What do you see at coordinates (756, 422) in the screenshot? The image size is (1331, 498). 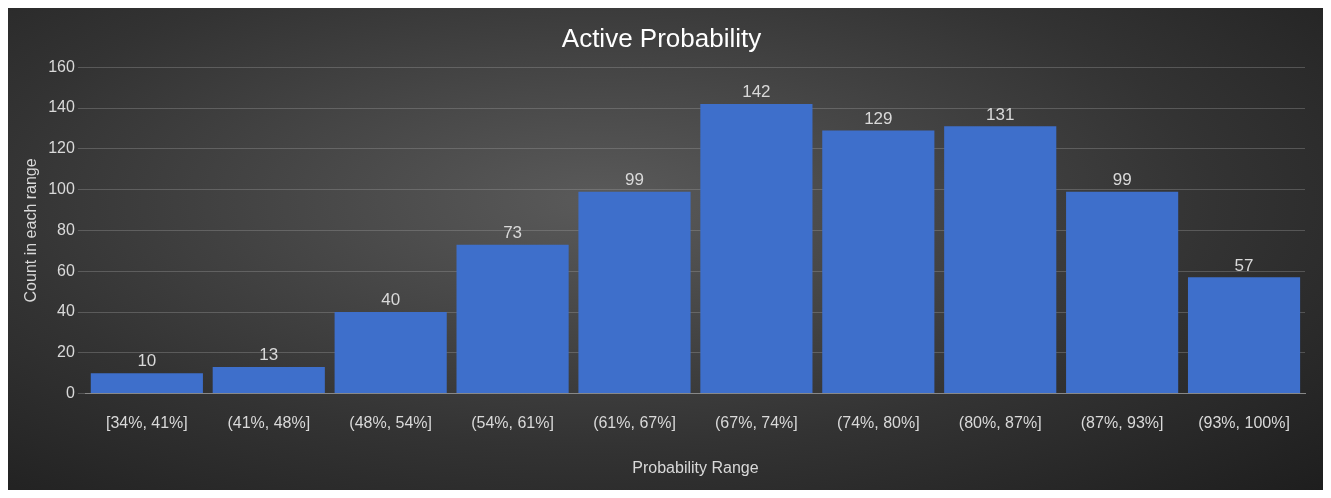 I see `x-tick-label: (67%, 74%]` at bounding box center [756, 422].